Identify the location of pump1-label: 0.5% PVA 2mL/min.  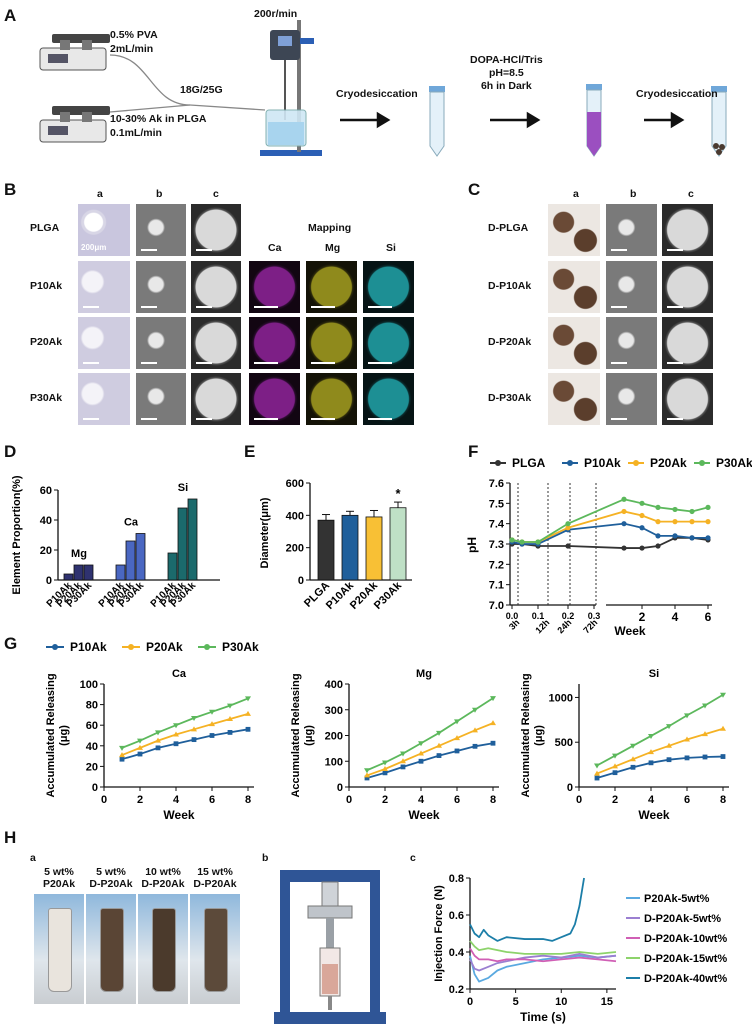
(134, 42).